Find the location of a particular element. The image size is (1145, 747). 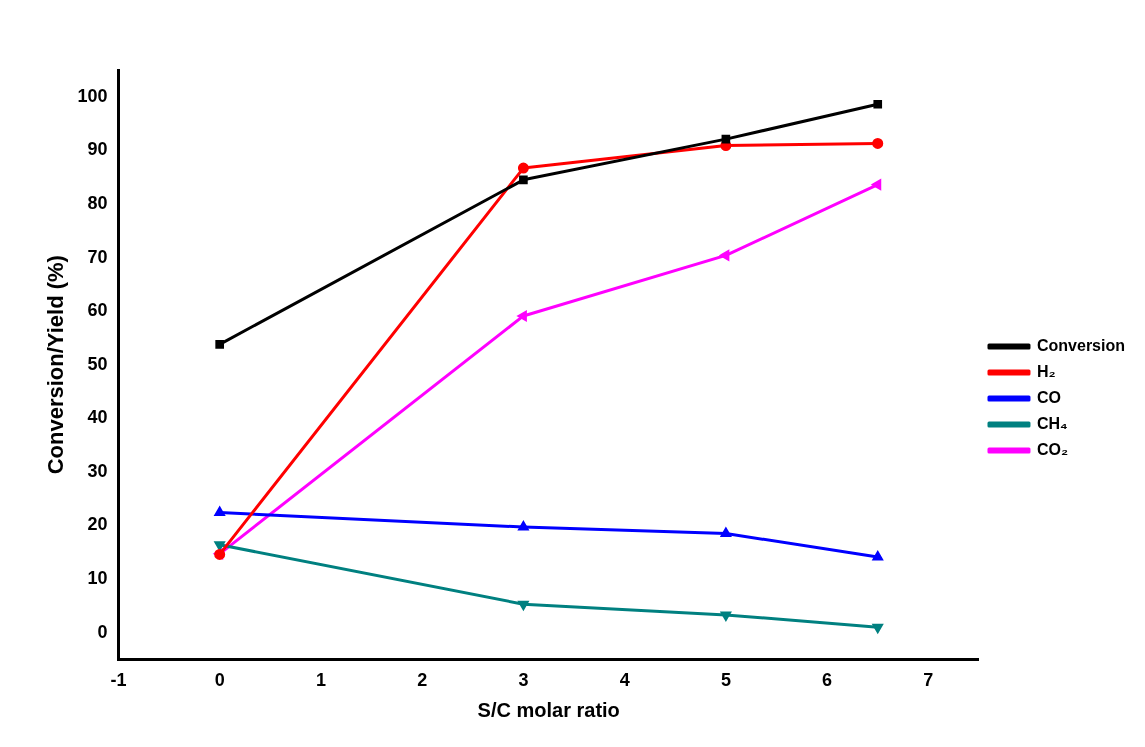

legend-label: CO₂ is located at coordinates (1052, 449).